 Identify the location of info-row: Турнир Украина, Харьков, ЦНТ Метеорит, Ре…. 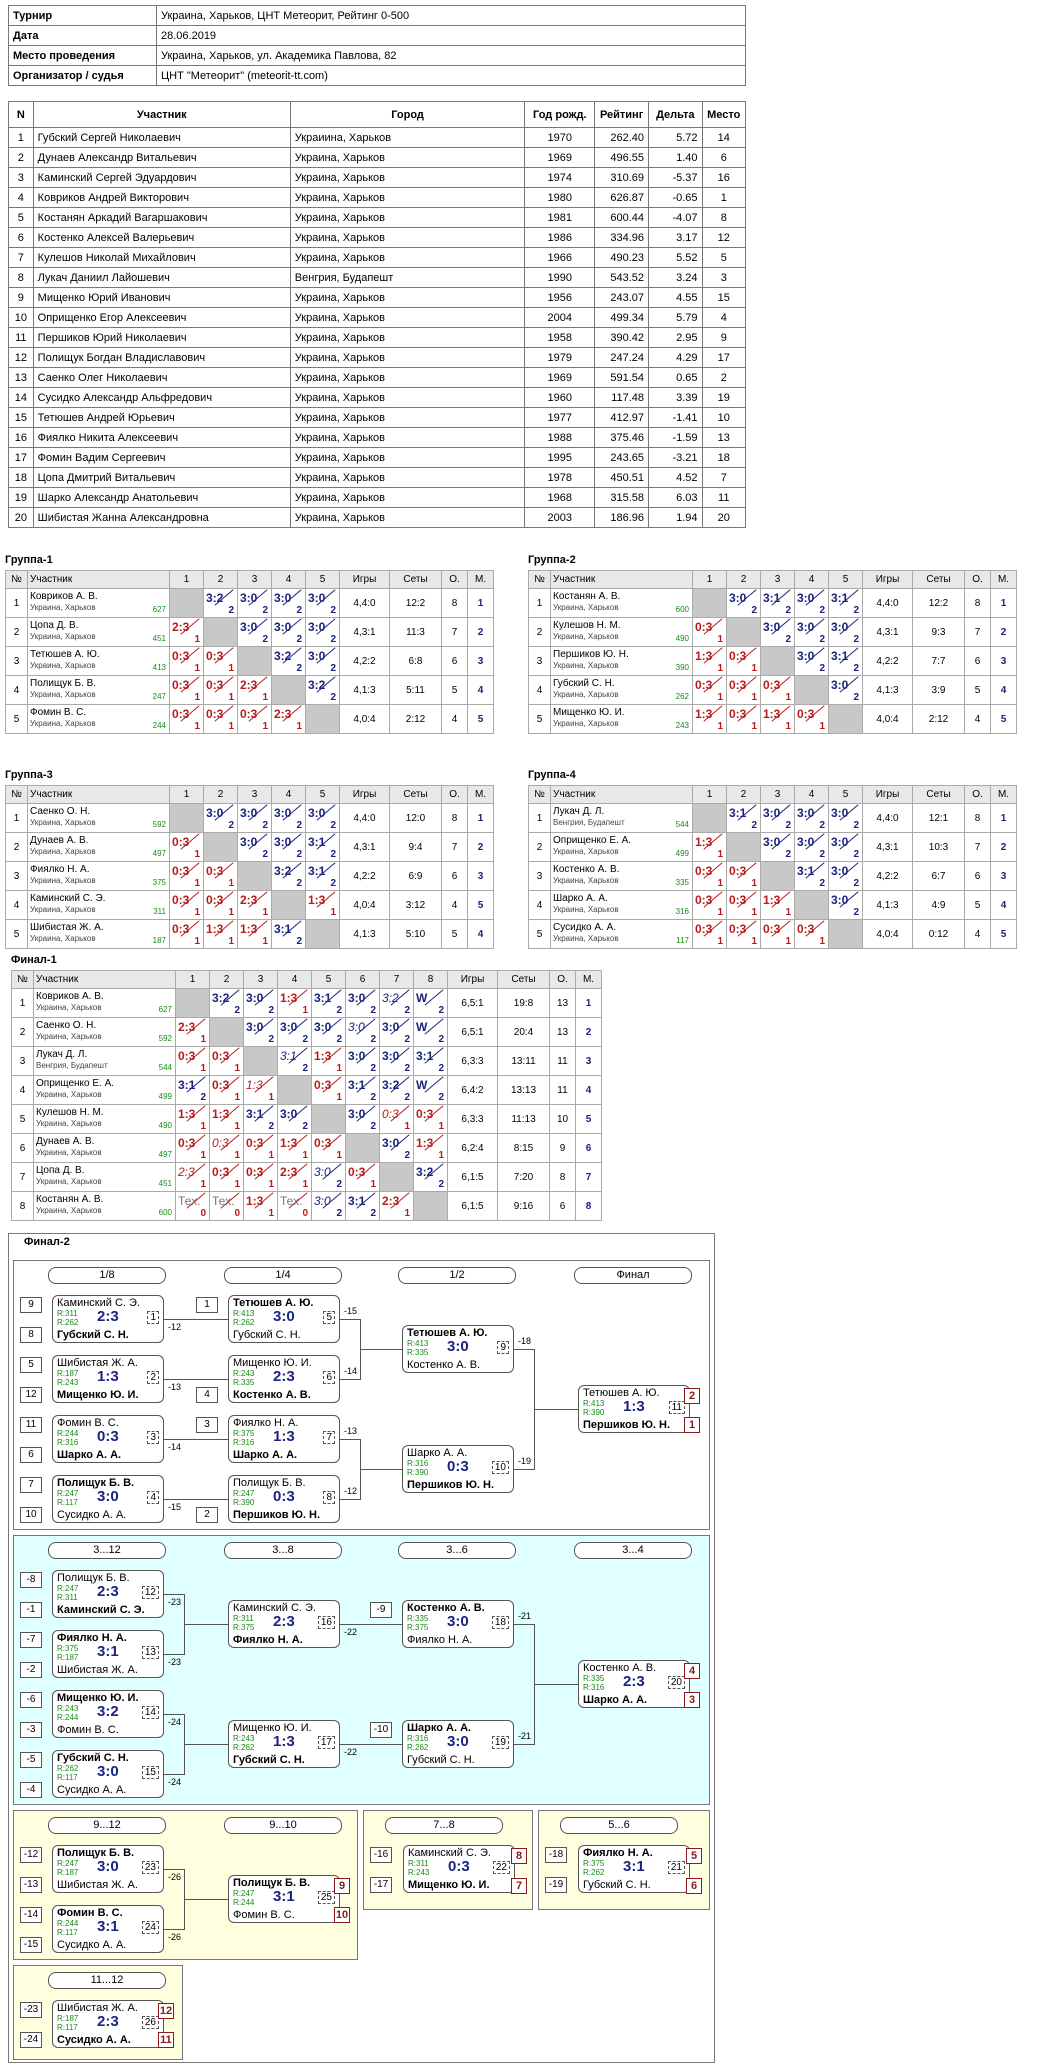
(377, 15).